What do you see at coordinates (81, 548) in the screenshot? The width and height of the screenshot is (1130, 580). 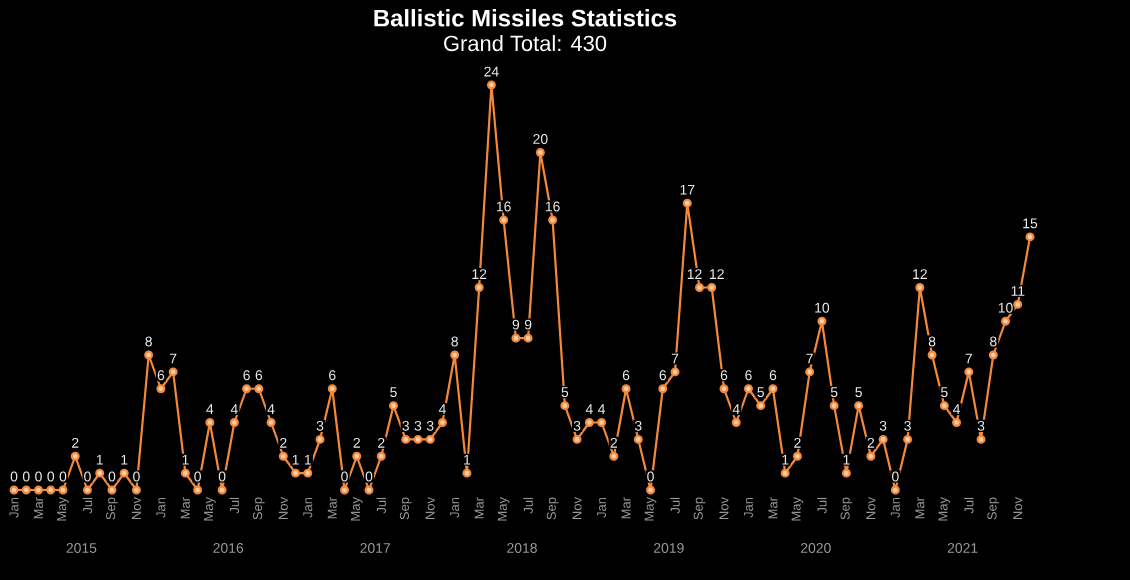 I see `text: 2015` at bounding box center [81, 548].